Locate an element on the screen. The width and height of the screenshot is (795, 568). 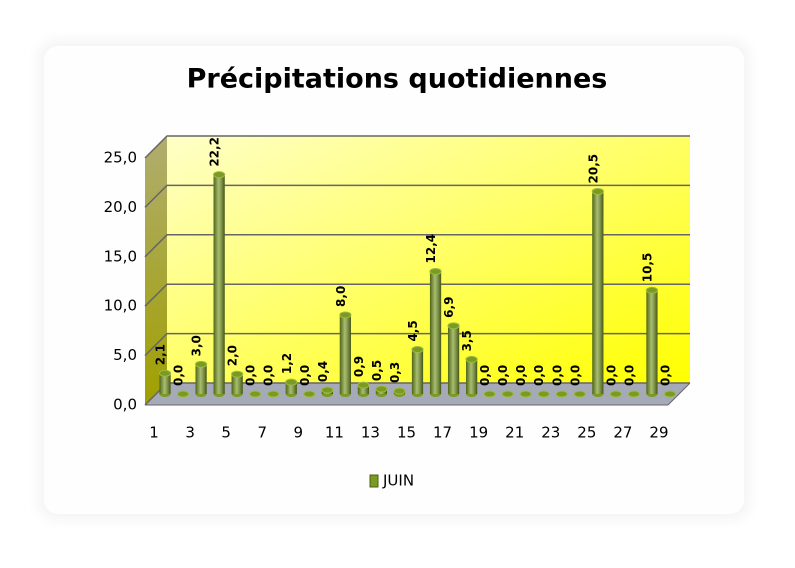
data-label: 1,2 is located at coordinates (287, 363).